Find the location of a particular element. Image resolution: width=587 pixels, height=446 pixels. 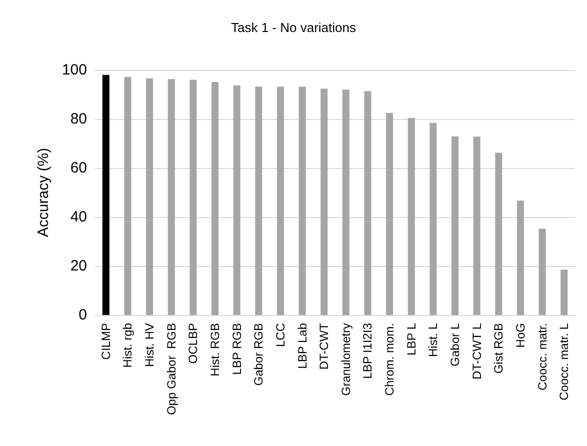

x-tick-label: DT-CWT L is located at coordinates (477, 351).